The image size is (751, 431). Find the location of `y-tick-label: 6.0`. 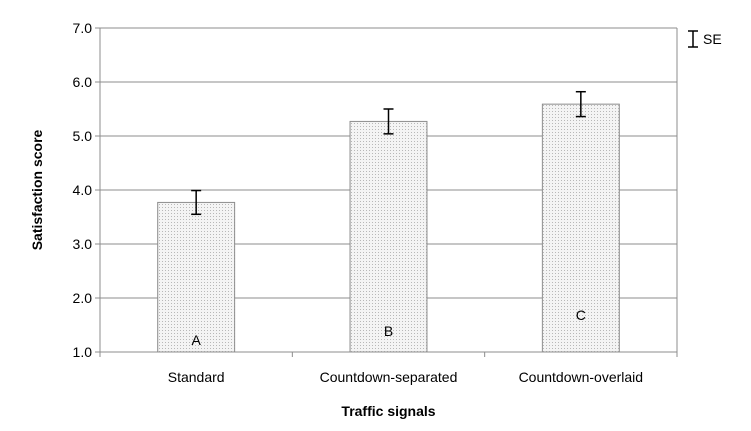

y-tick-label: 6.0 is located at coordinates (83, 82).